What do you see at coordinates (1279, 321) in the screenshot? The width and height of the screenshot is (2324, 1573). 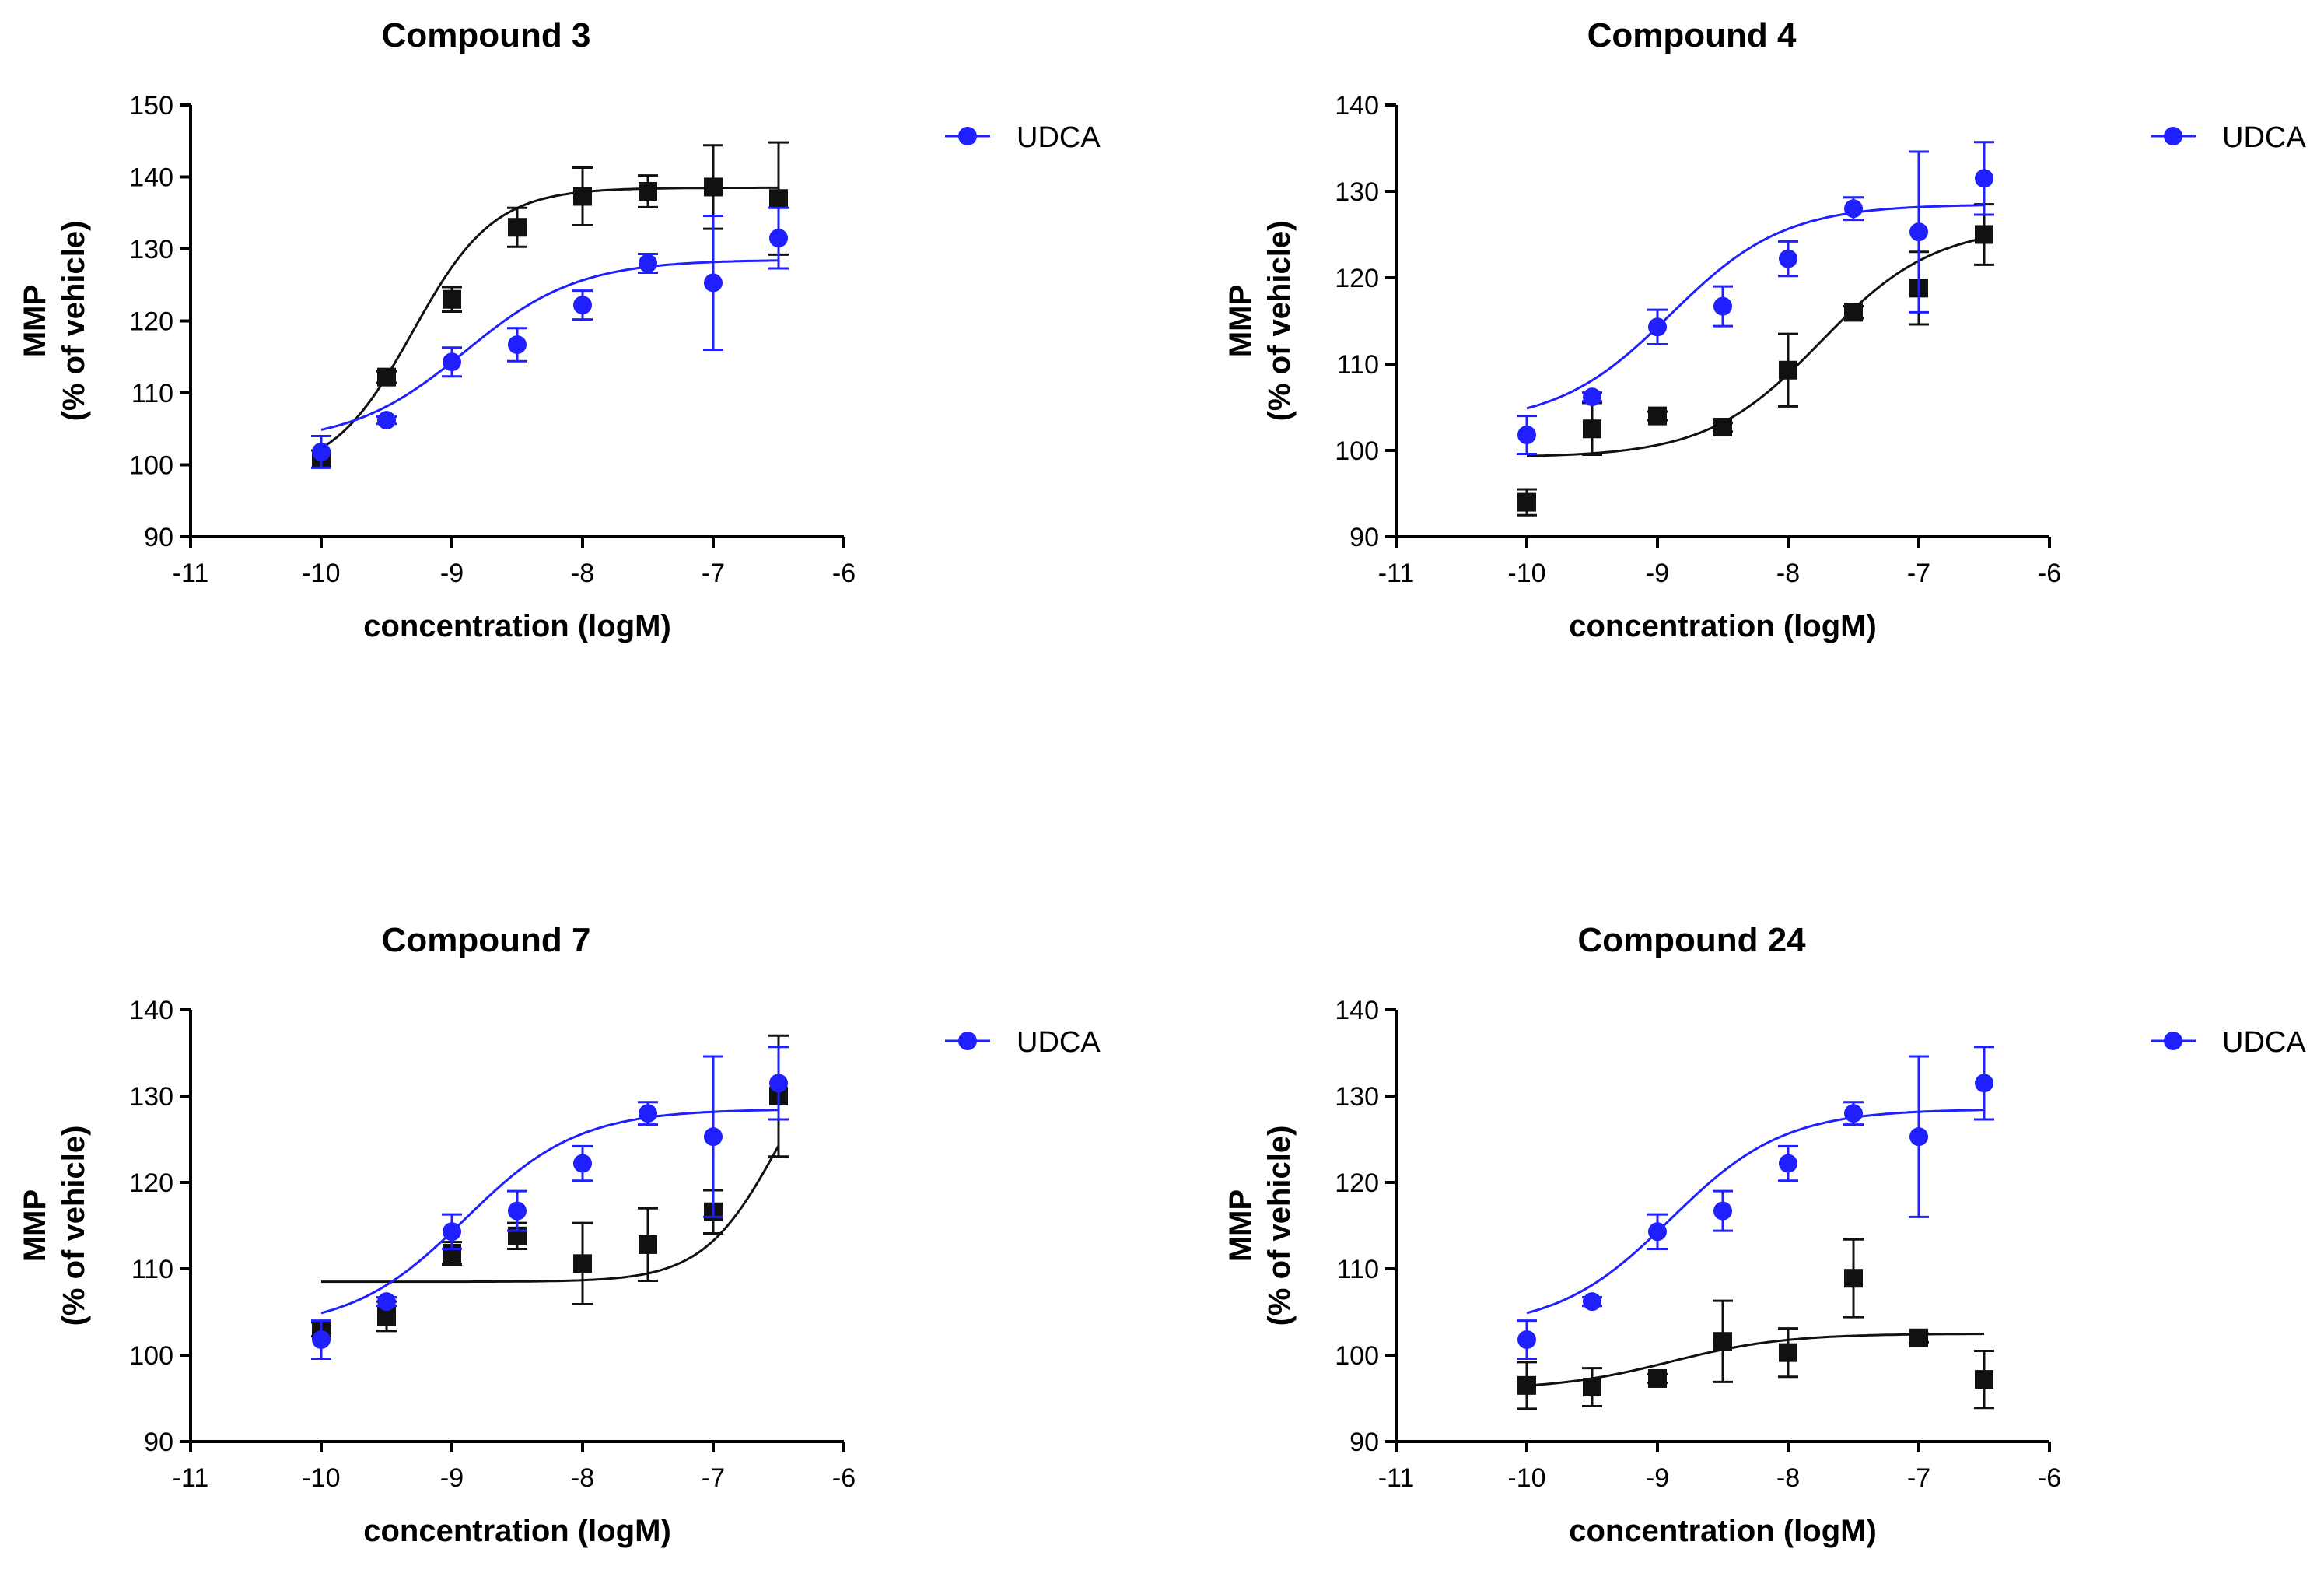 I see `y-axis-label-line-2: (% of vehicle)` at bounding box center [1279, 321].